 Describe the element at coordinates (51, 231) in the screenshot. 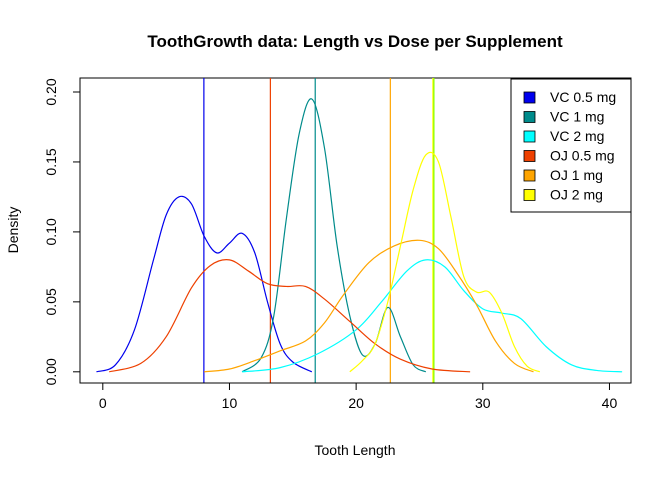

I see `y-tick-label: 0.10` at that location.